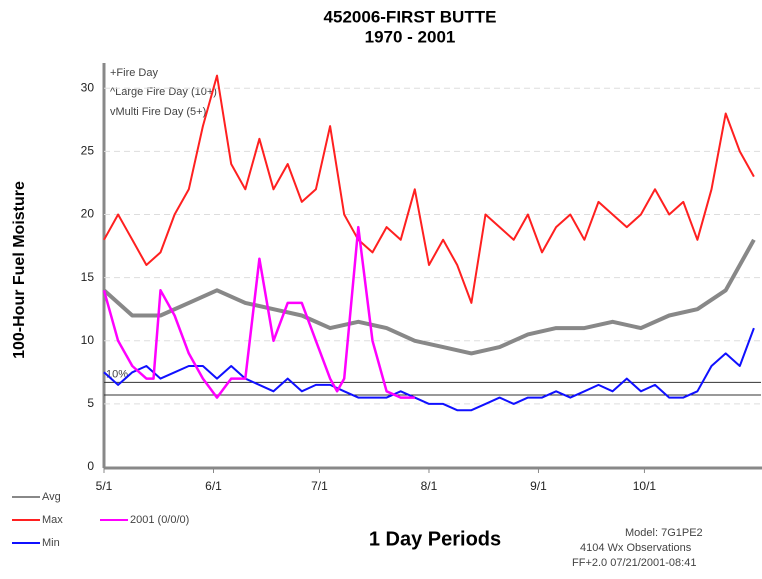 This screenshot has width=762, height=579. What do you see at coordinates (645, 486) in the screenshot?
I see `x-tick-label: 10/1` at bounding box center [645, 486].